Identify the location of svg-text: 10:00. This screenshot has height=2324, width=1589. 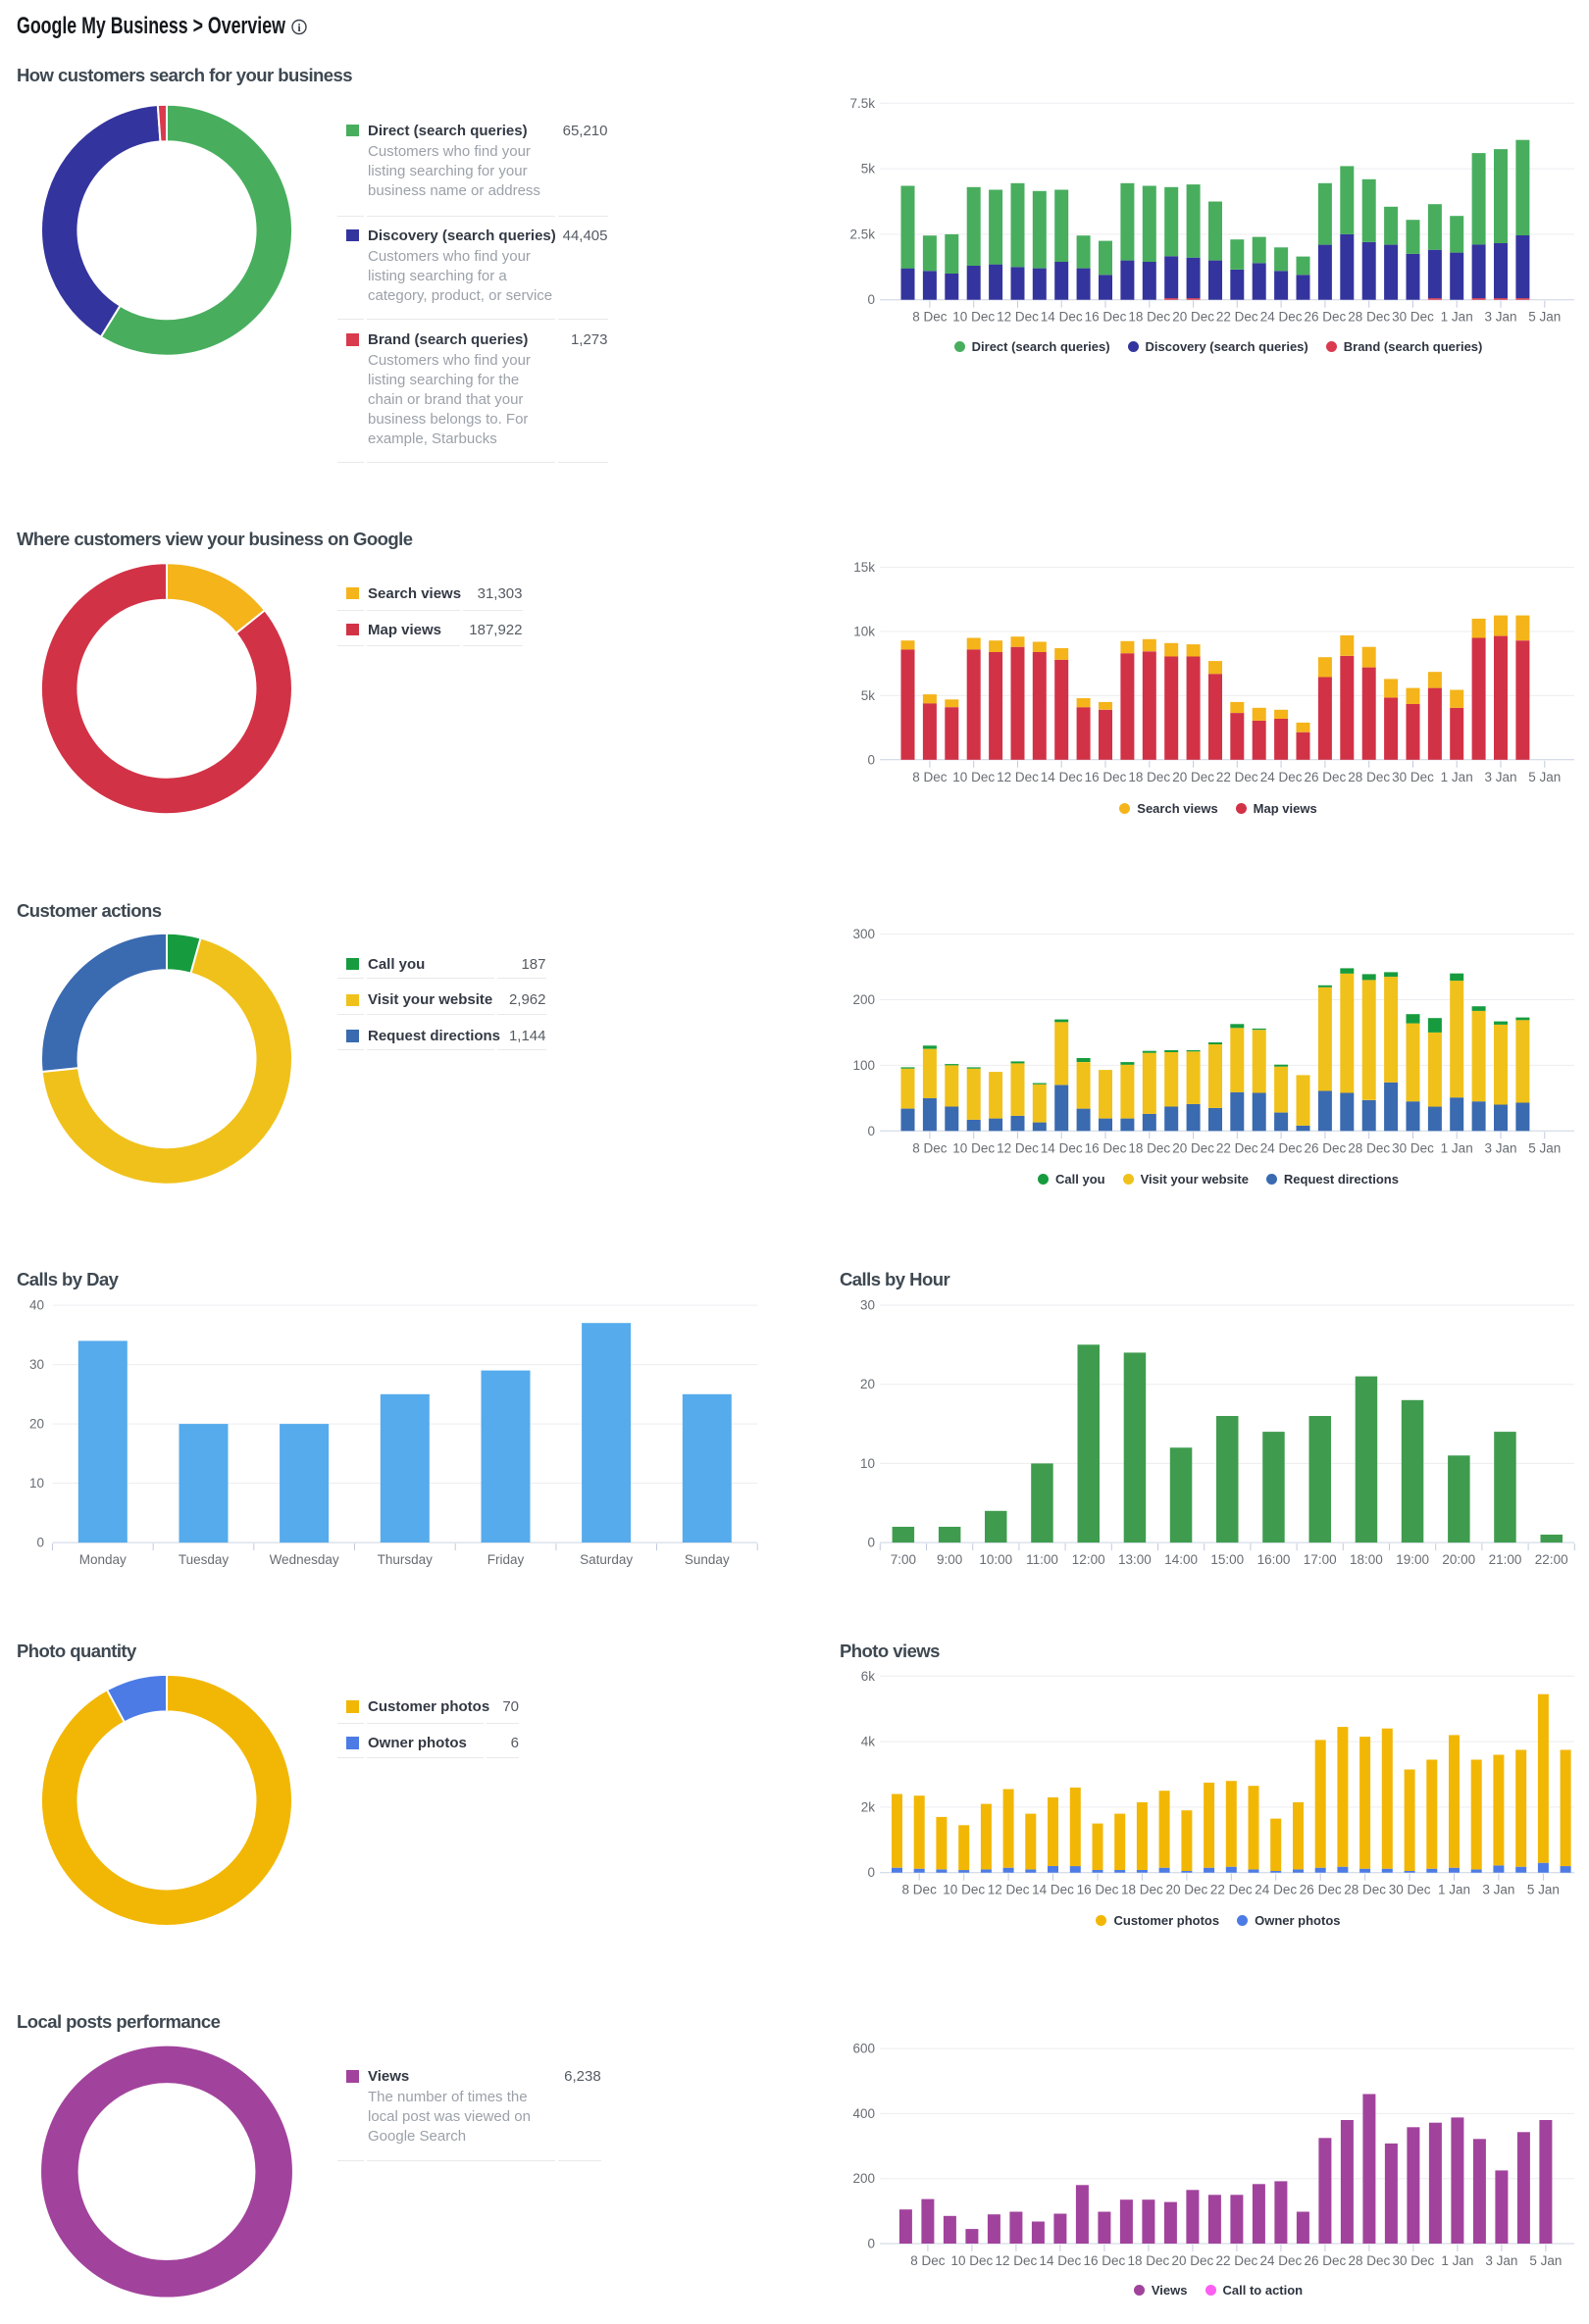
(995, 1560).